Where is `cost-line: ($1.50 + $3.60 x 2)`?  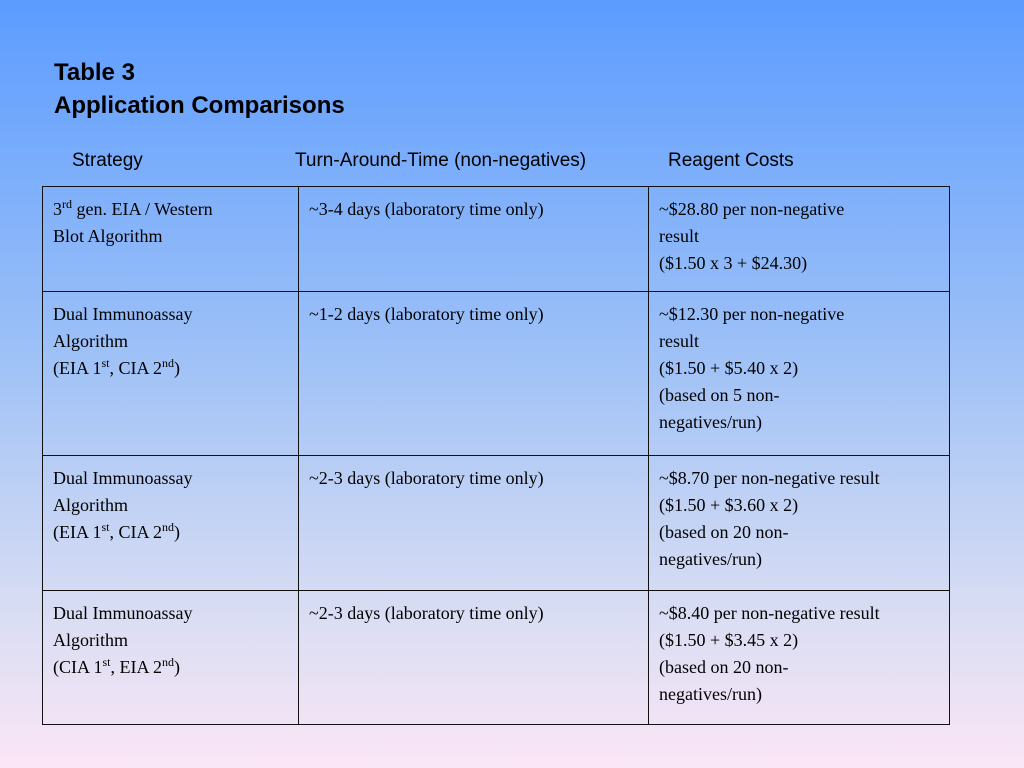
cost-line: ($1.50 + $3.60 x 2) is located at coordinates (729, 505).